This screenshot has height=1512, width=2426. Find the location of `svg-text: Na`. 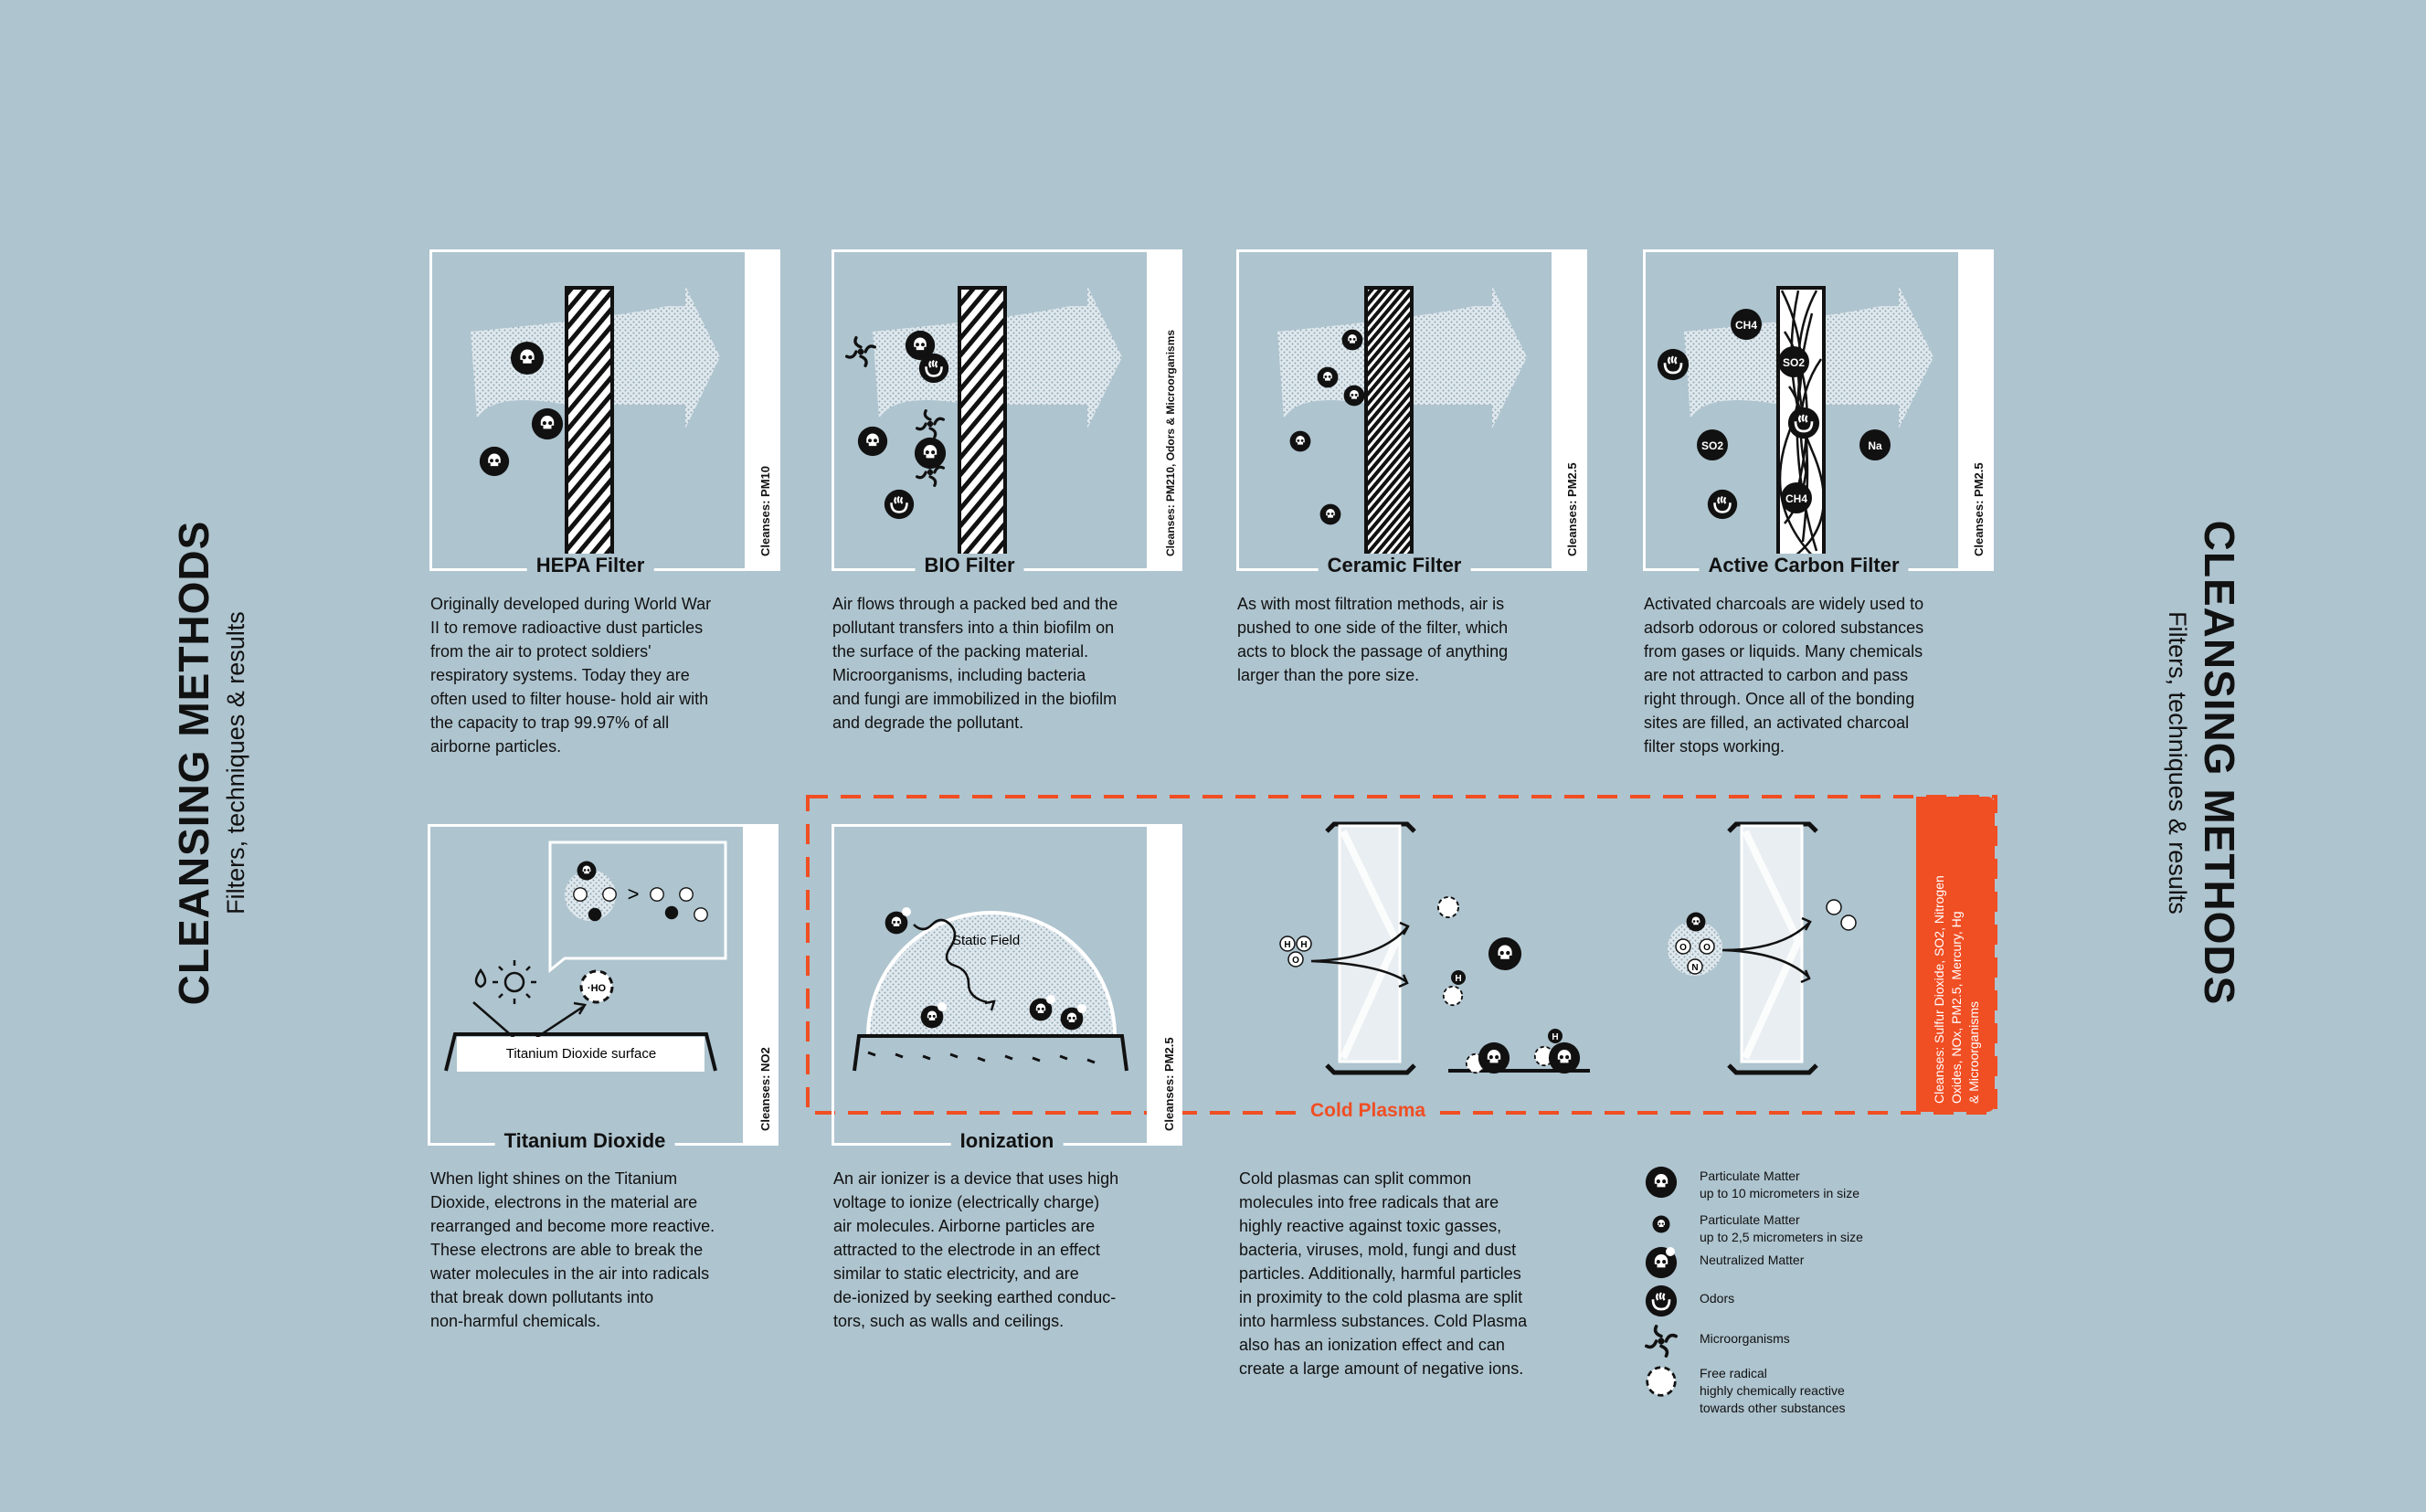

svg-text: Na is located at coordinates (1875, 445).